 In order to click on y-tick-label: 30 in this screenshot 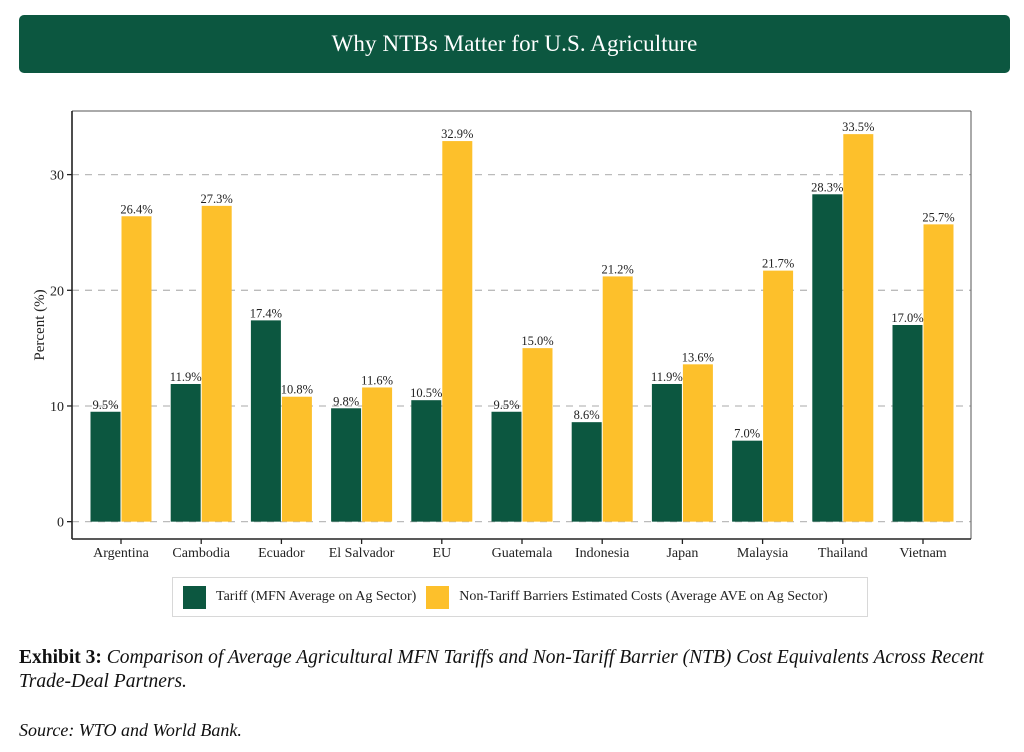, I will do `click(57, 176)`.